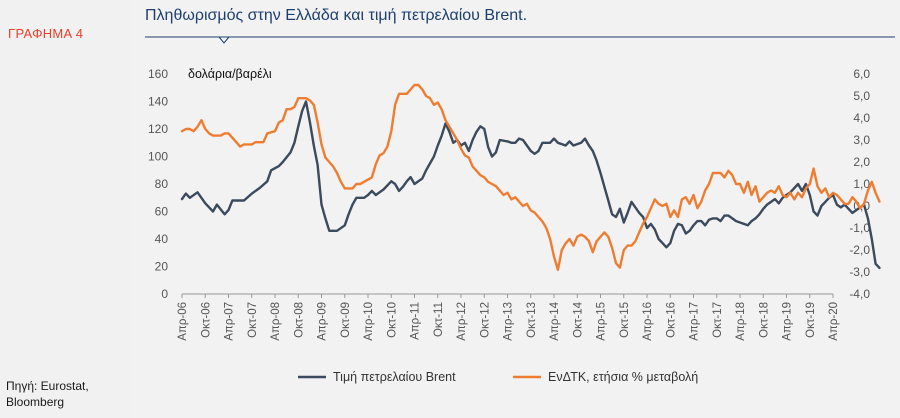 This screenshot has width=900, height=418. Describe the element at coordinates (861, 140) in the screenshot. I see `right-tick-label: 3,0` at that location.